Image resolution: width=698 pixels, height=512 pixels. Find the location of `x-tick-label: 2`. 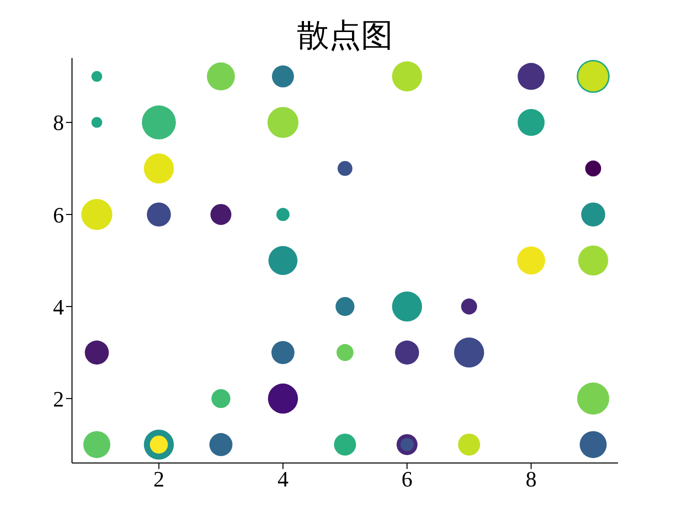

x-tick-label: 2 is located at coordinates (158, 479).